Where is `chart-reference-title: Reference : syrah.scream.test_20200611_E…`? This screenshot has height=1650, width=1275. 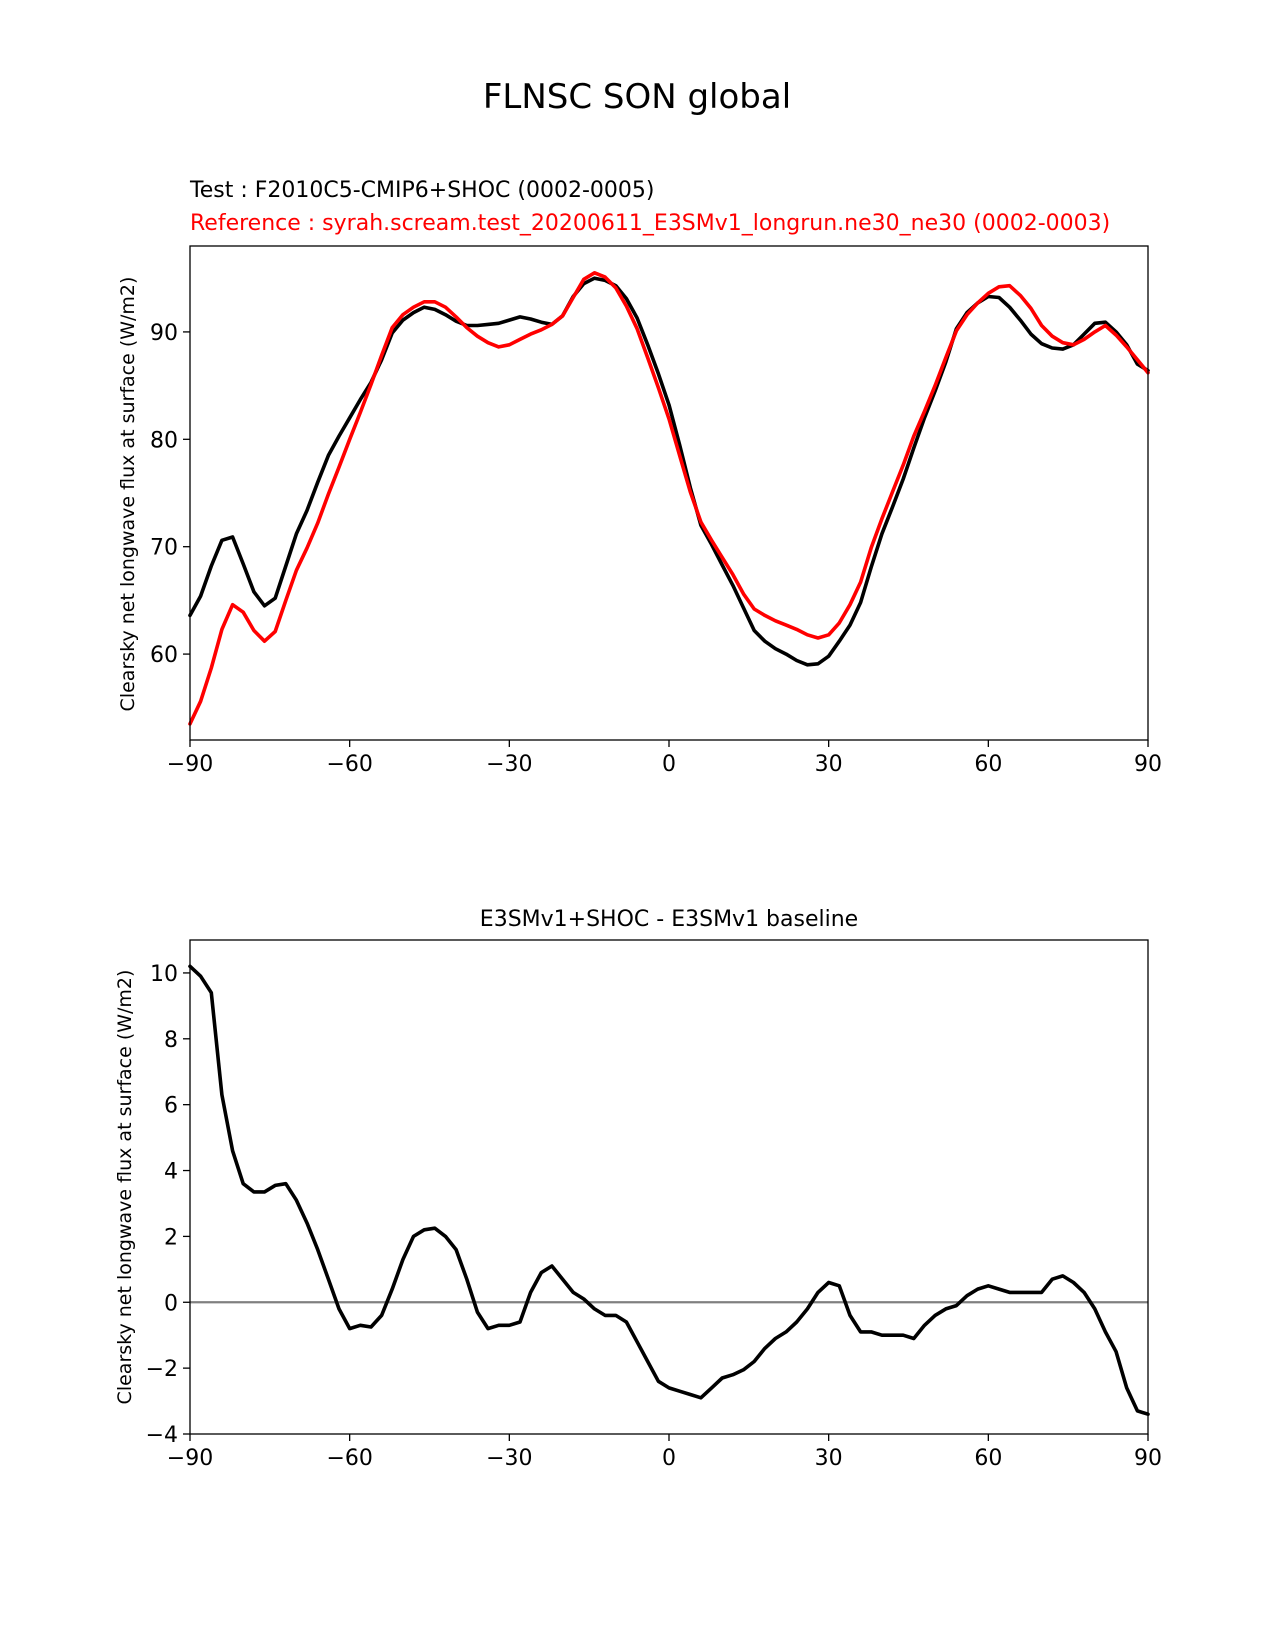 chart-reference-title: Reference : syrah.scream.test_20200611_E… is located at coordinates (650, 223).